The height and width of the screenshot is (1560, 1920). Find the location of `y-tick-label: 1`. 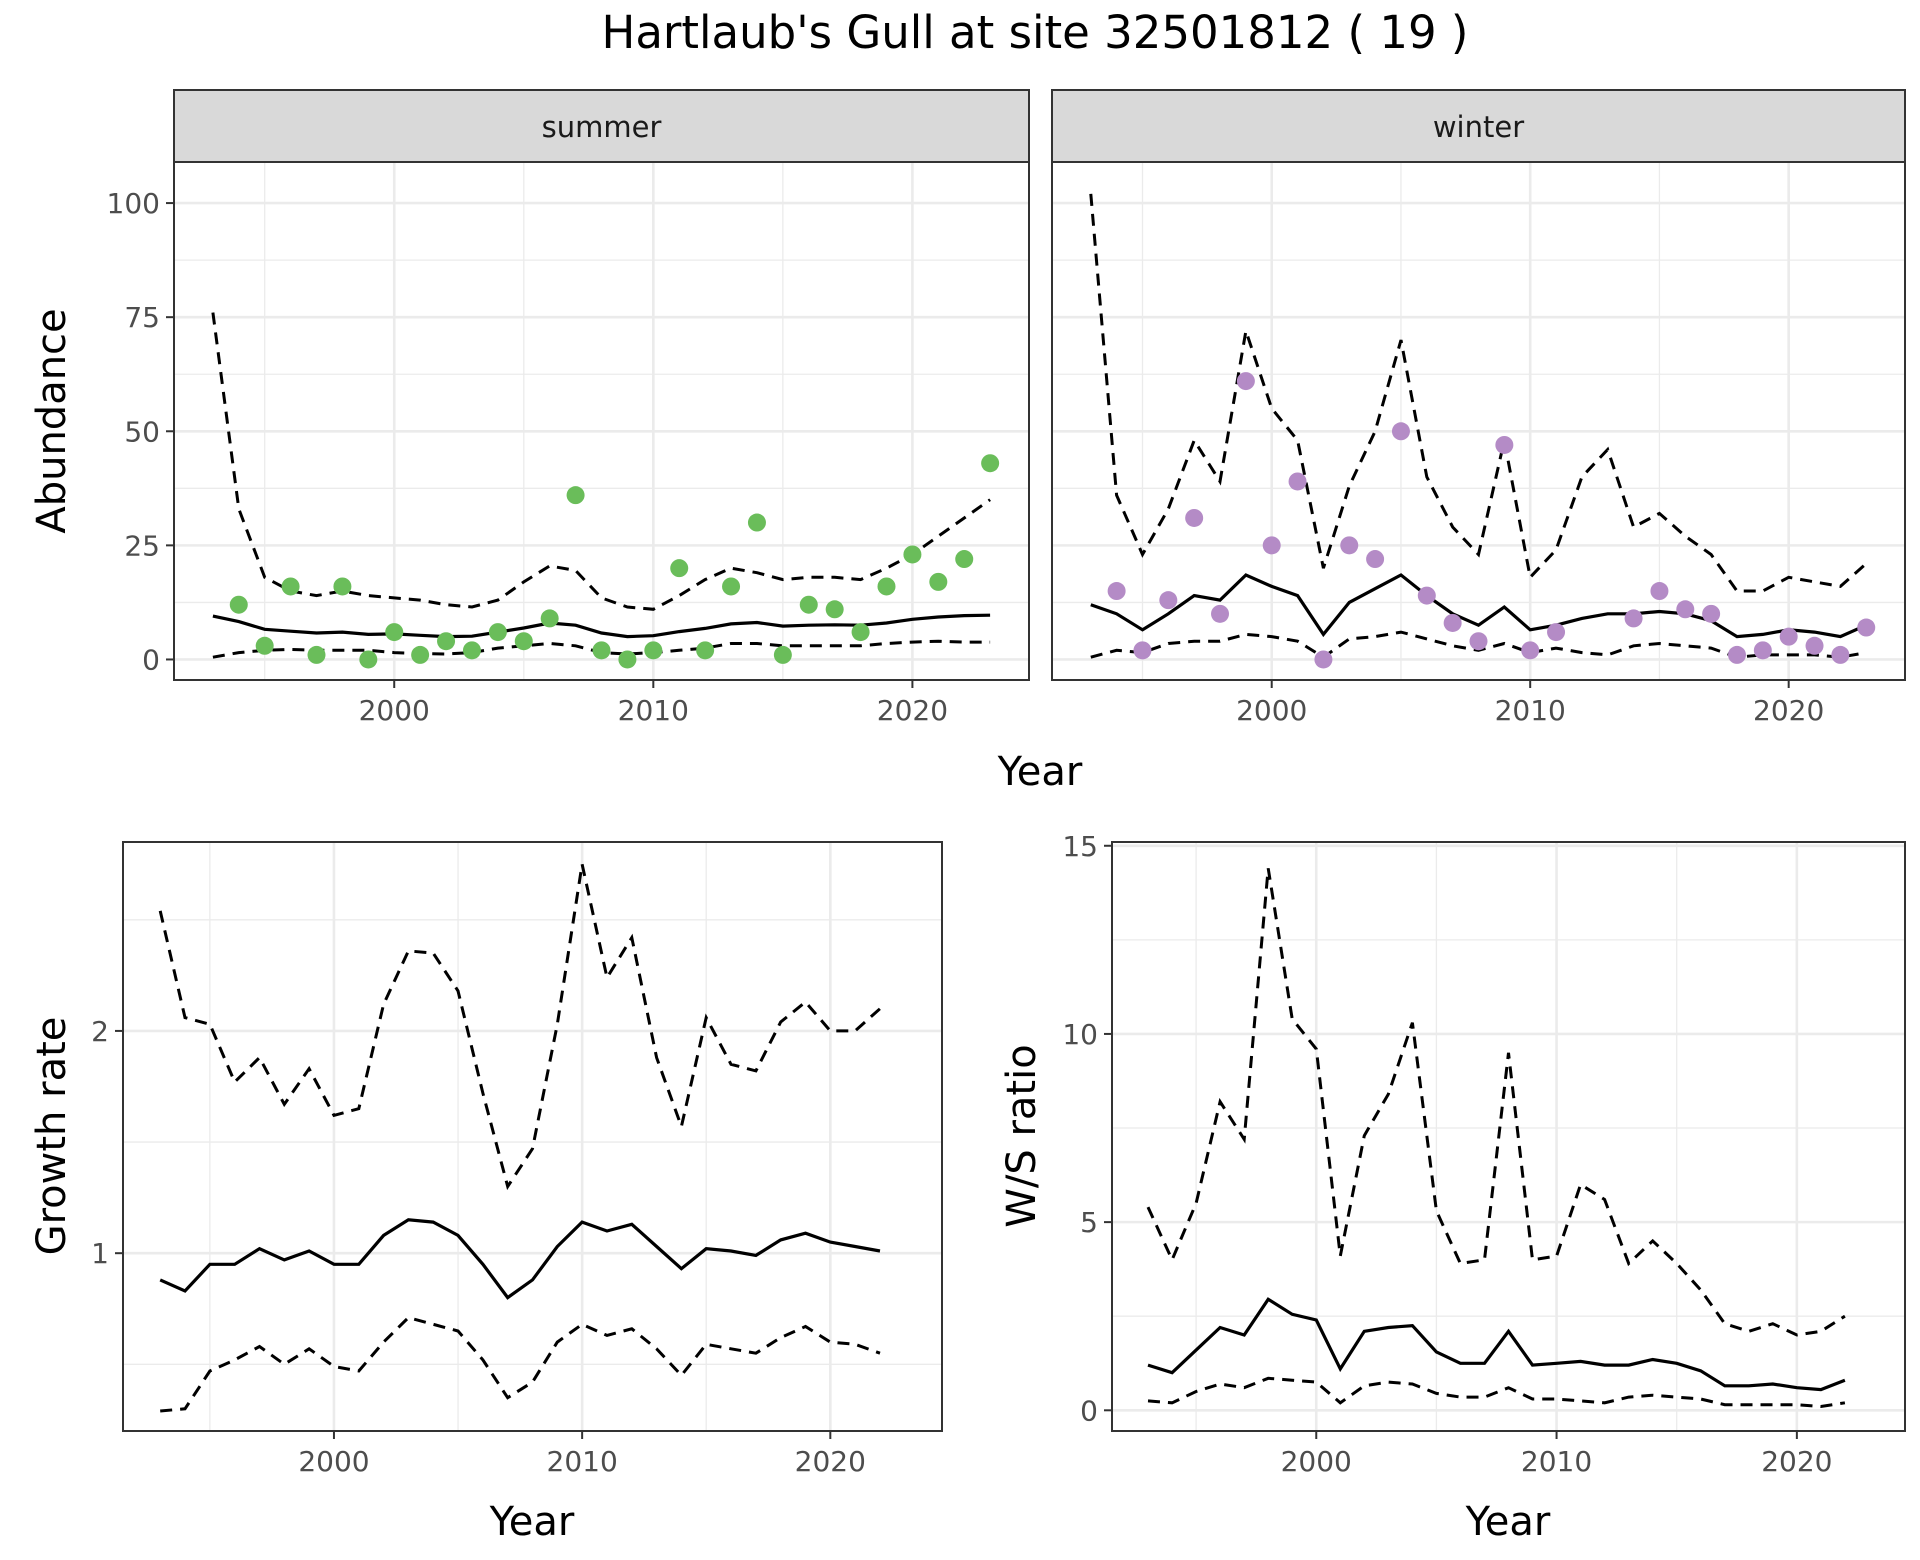

y-tick-label: 1 is located at coordinates (100, 1253).